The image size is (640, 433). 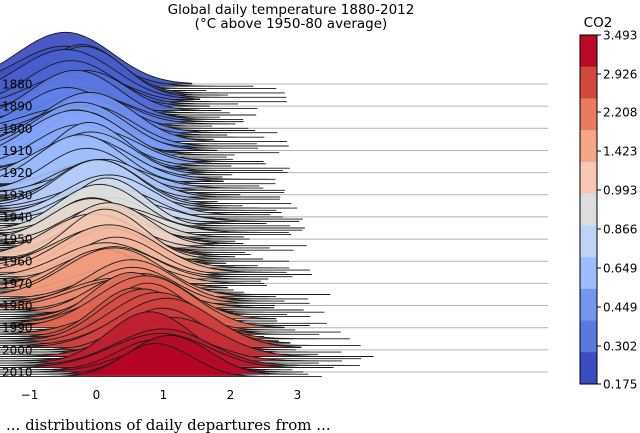 I want to click on x-tick-label: 1, so click(x=164, y=395).